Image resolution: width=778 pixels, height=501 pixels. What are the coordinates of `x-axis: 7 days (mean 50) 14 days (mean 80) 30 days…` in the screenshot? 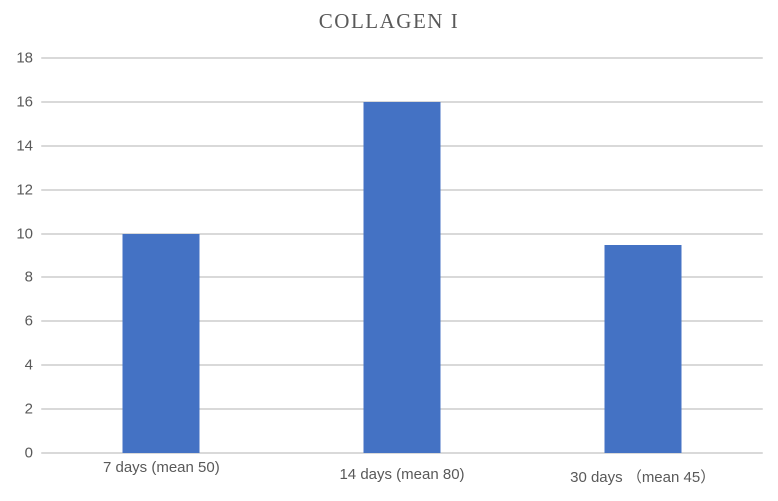 It's located at (402, 474).